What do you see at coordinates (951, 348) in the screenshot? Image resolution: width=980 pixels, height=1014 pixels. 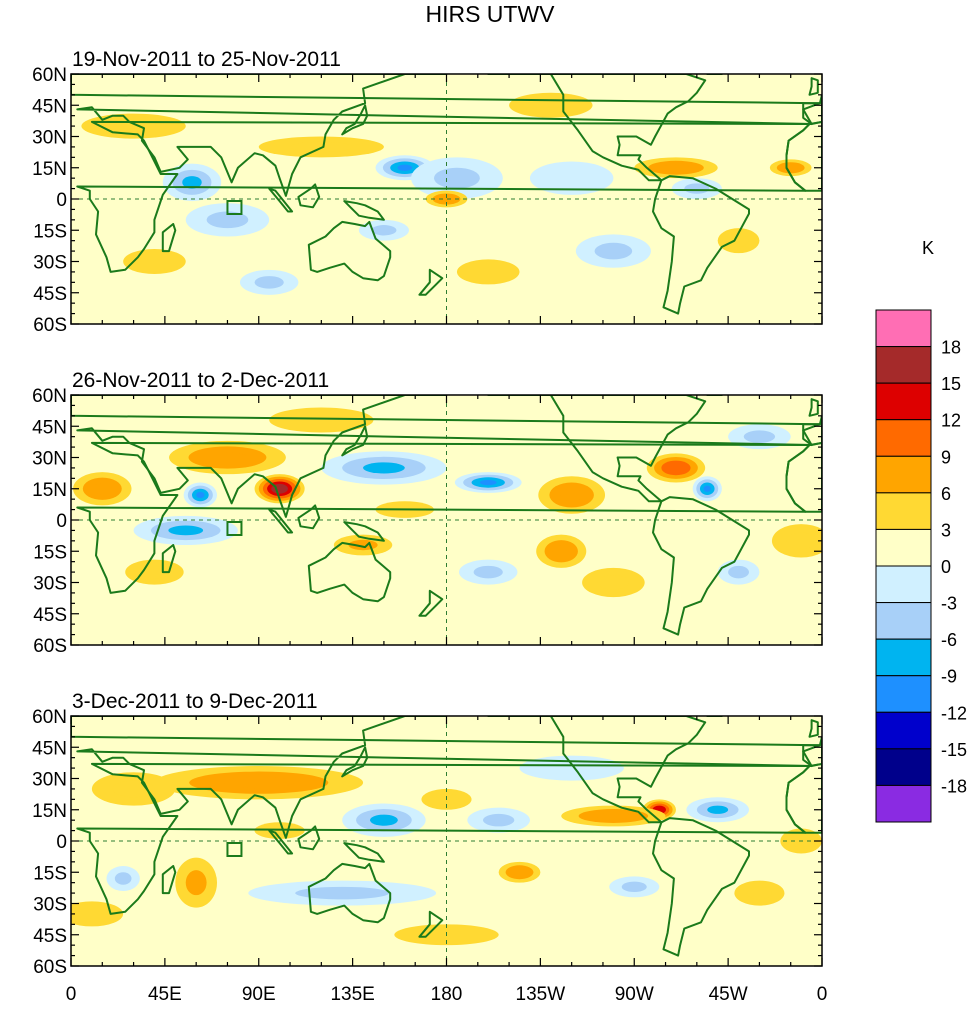 I see `colorbar-label: 18` at bounding box center [951, 348].